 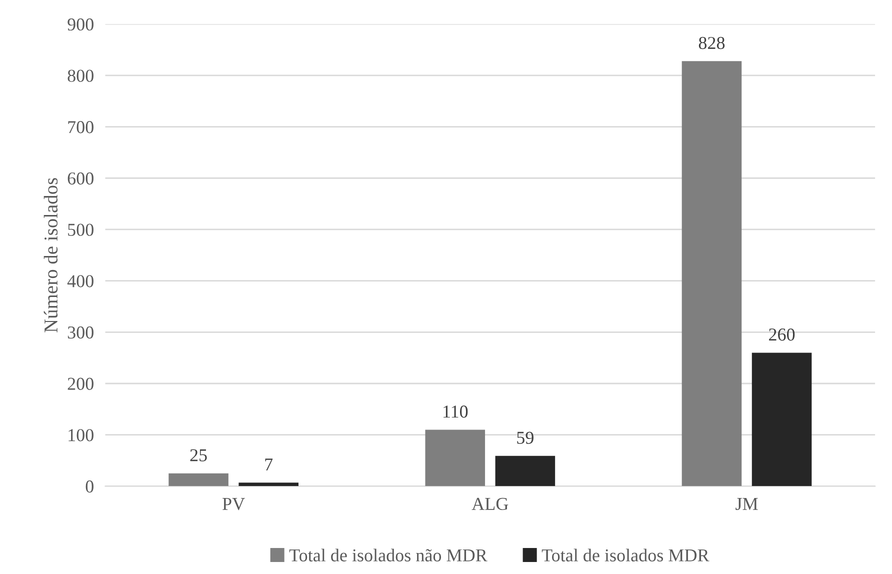 I want to click on data-label: 7, so click(x=269, y=464).